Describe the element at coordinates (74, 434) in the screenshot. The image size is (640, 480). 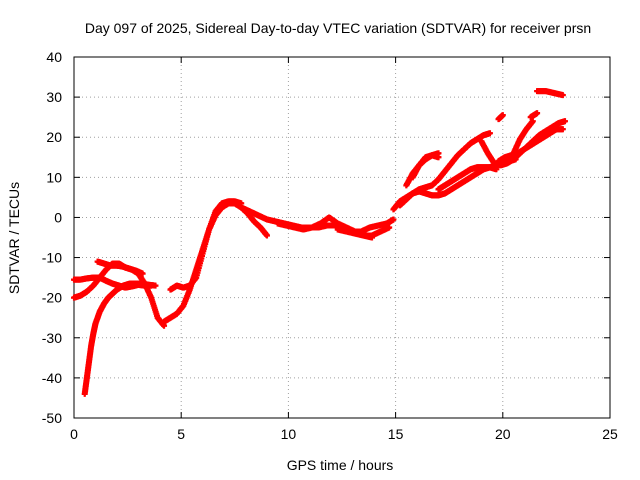
I see `x-tick-label: 0` at that location.